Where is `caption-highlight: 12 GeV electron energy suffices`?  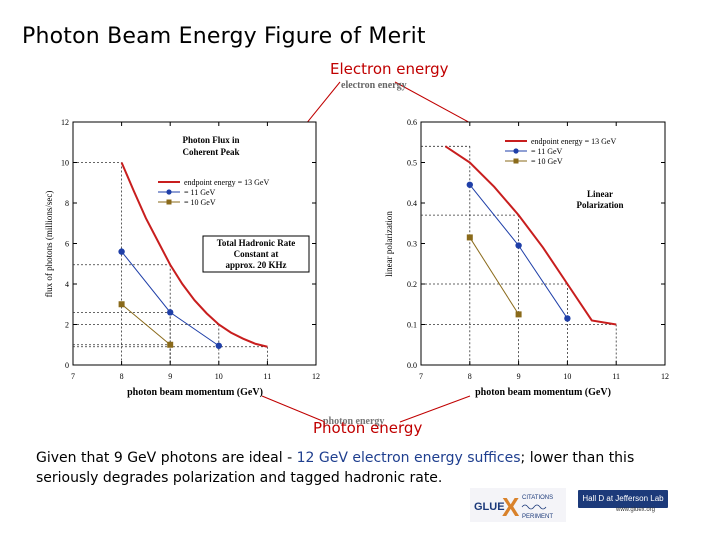 caption-highlight: 12 GeV electron energy suffices is located at coordinates (408, 458).